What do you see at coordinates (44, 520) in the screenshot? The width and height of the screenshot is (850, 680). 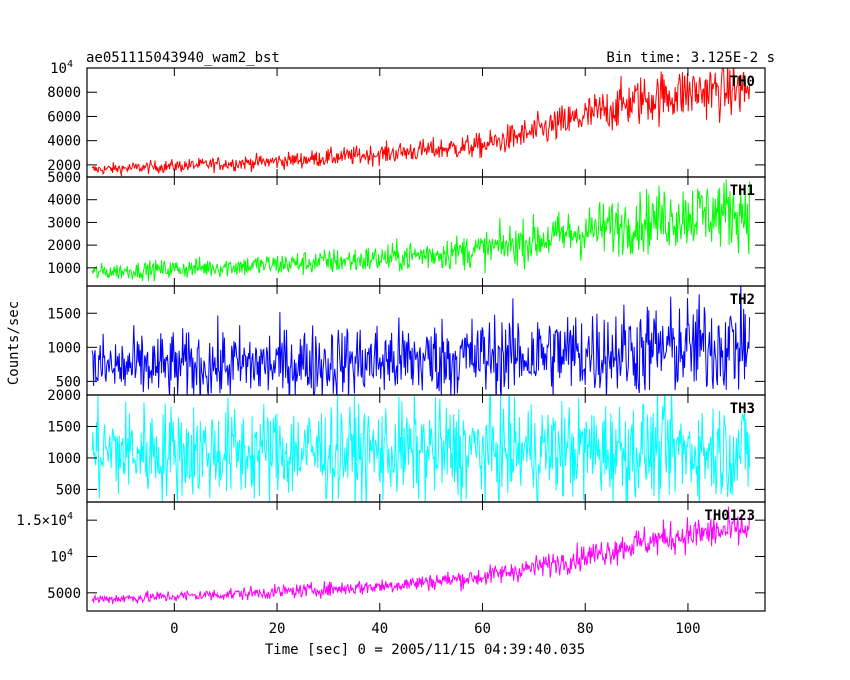 I see `y-tick-label: 1.5×10⁴` at bounding box center [44, 520].